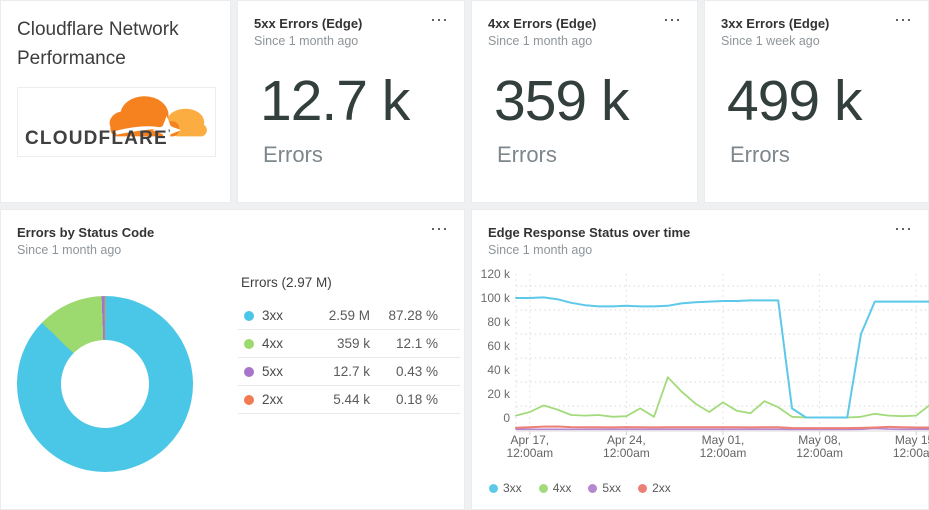  I want to click on stat-value: 12.7 k, so click(335, 101).